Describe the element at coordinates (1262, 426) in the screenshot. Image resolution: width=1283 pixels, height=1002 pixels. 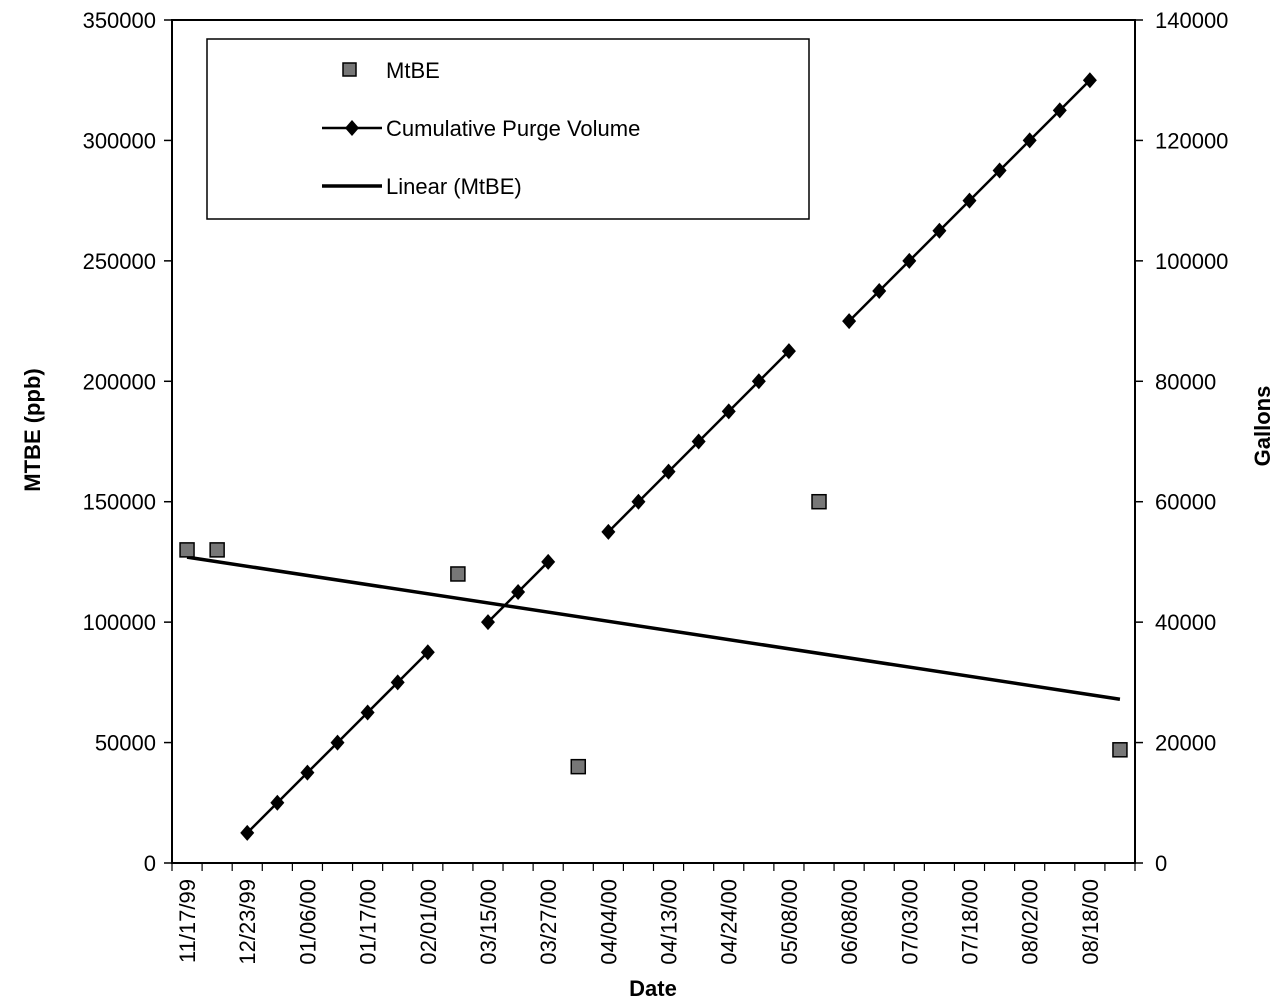
I see `y2-axis-title: Gallons` at that location.